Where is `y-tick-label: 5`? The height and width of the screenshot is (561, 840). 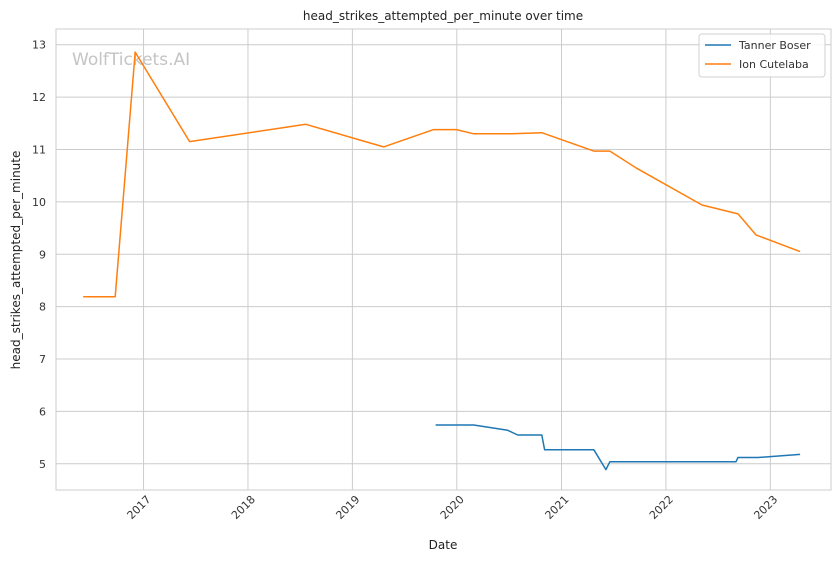
y-tick-label: 5 is located at coordinates (42, 464).